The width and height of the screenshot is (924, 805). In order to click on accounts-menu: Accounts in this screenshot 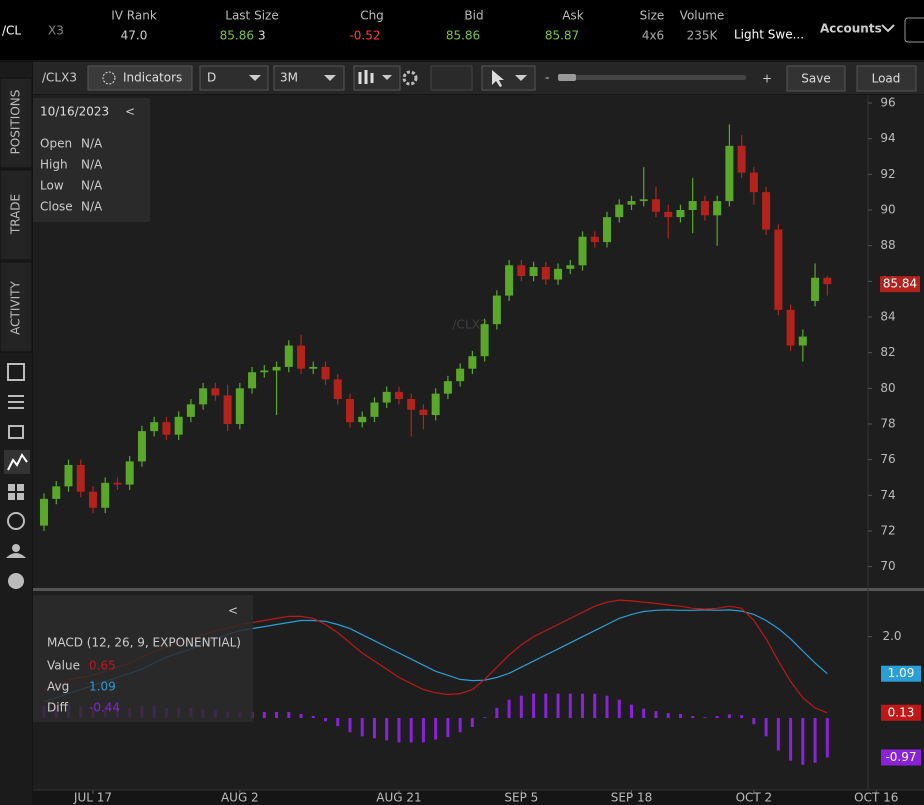, I will do `click(851, 29)`.